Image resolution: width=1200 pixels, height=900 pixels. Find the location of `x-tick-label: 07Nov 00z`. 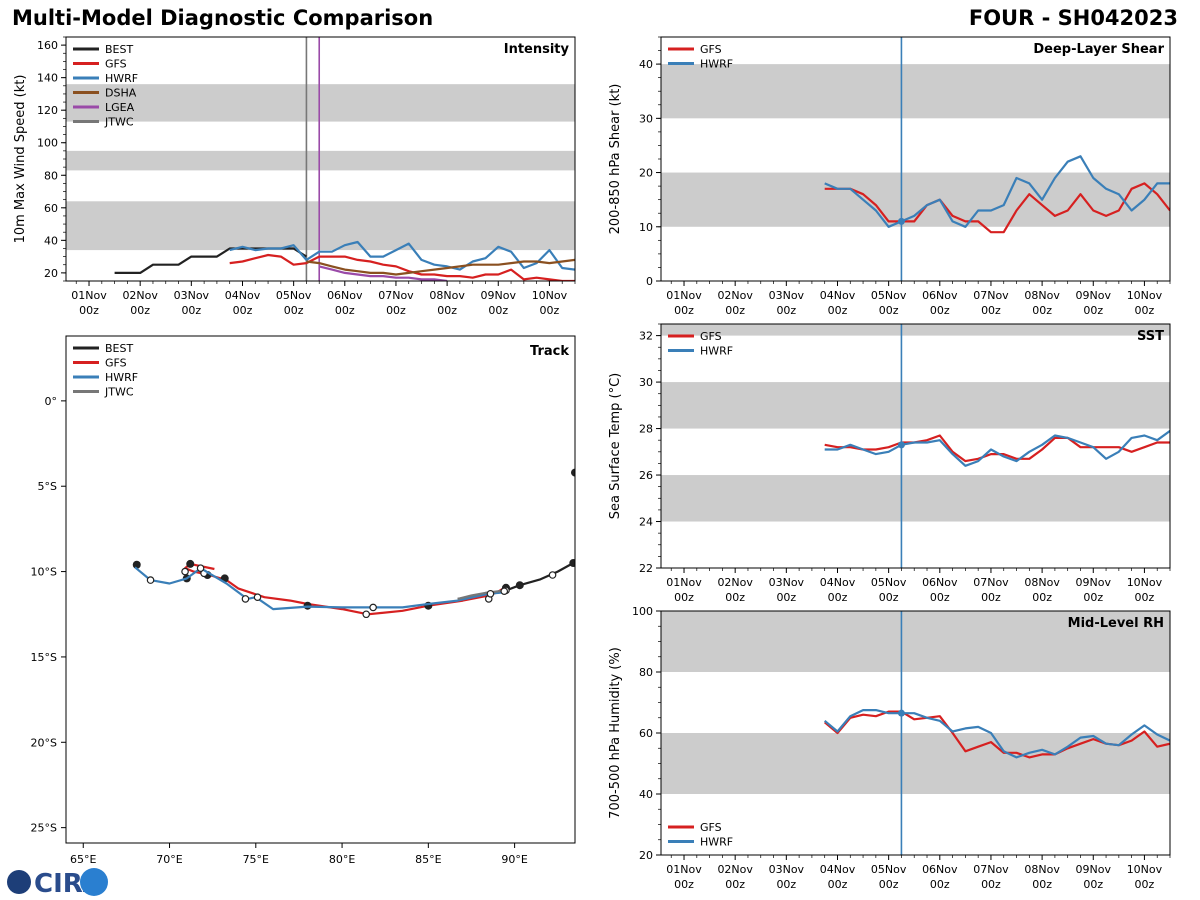

x-tick-label: 07Nov 00z is located at coordinates (396, 303).